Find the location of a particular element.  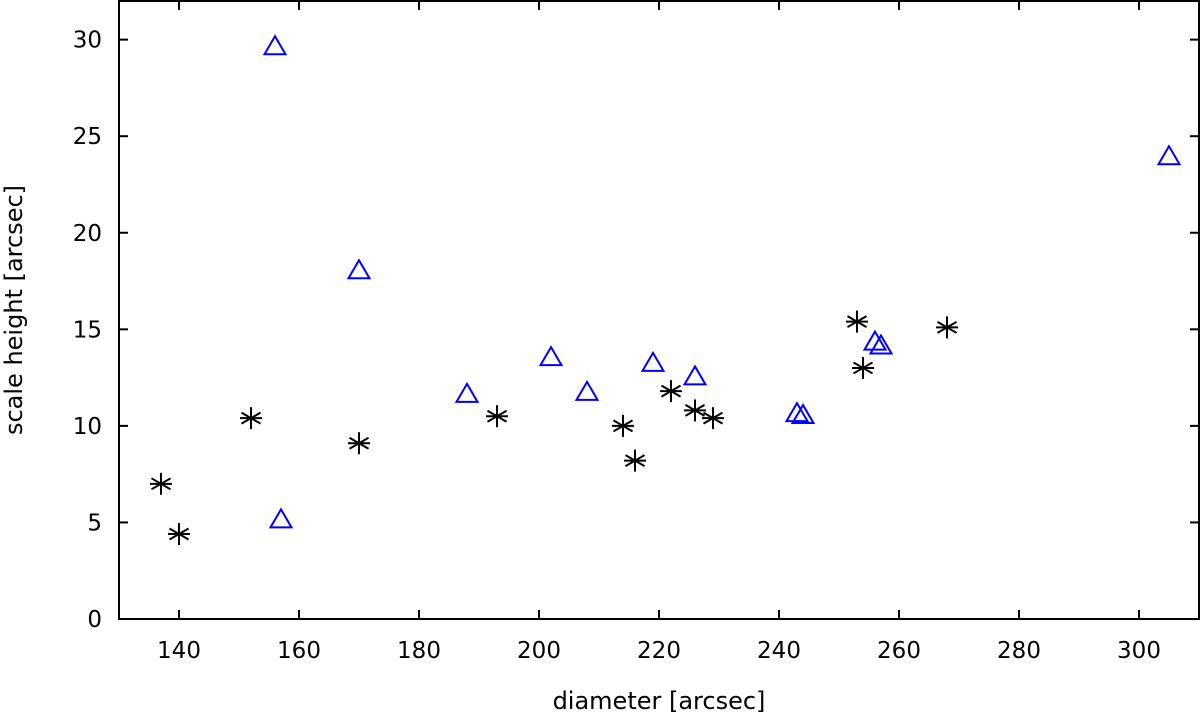

y-tick-label: 5 is located at coordinates (94, 523).